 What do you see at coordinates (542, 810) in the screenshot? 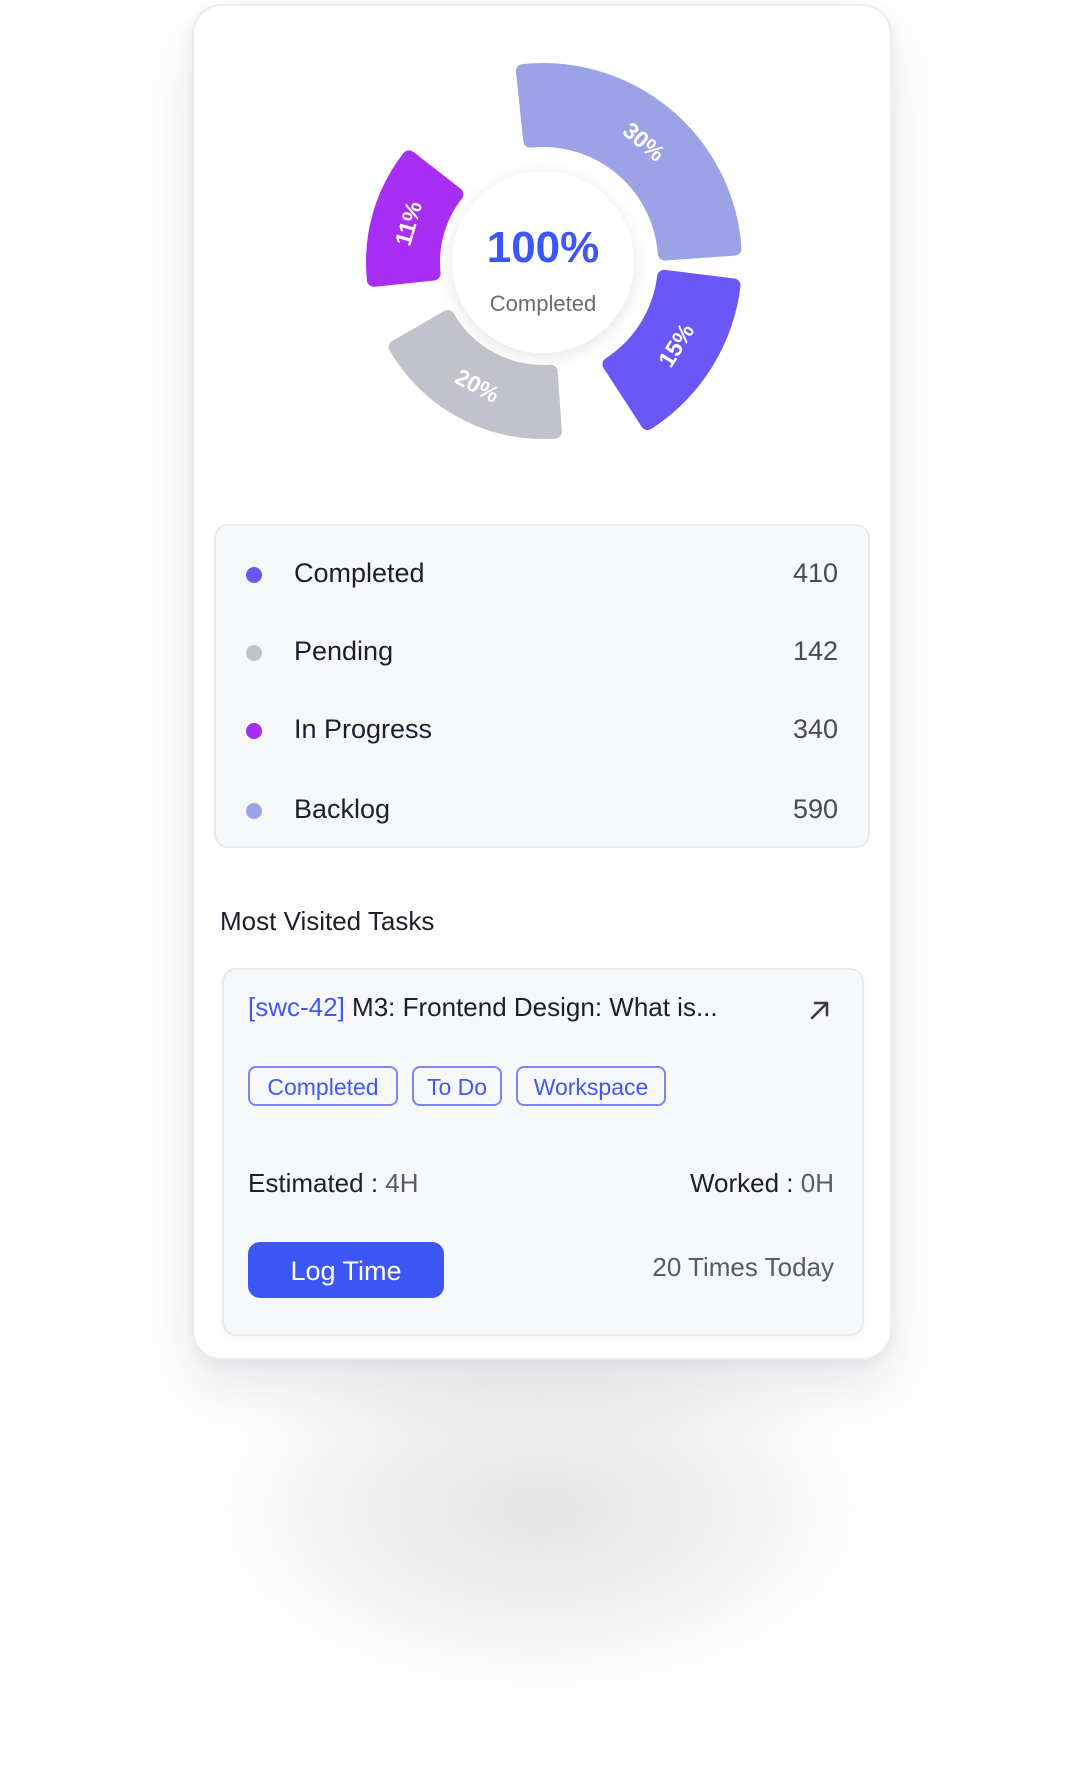
I see `legend-item-backlog: Backlog 590` at bounding box center [542, 810].